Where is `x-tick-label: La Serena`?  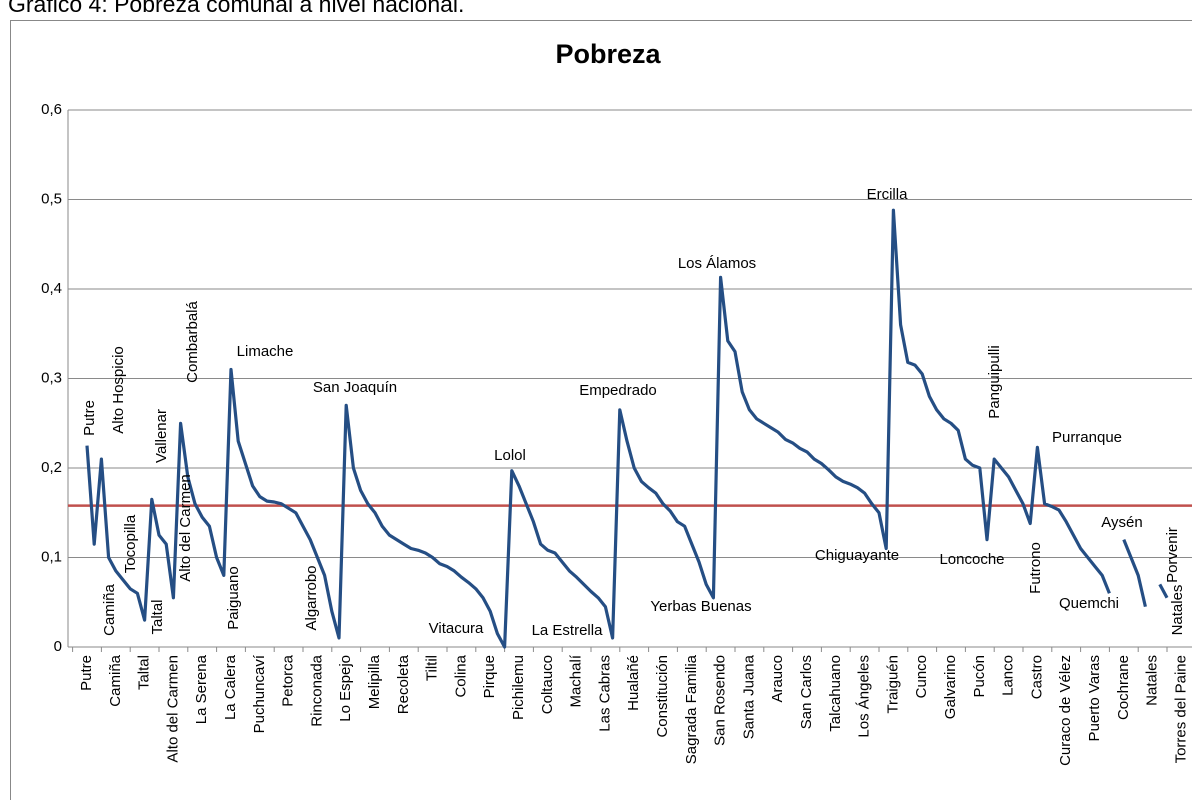 x-tick-label: La Serena is located at coordinates (201, 689).